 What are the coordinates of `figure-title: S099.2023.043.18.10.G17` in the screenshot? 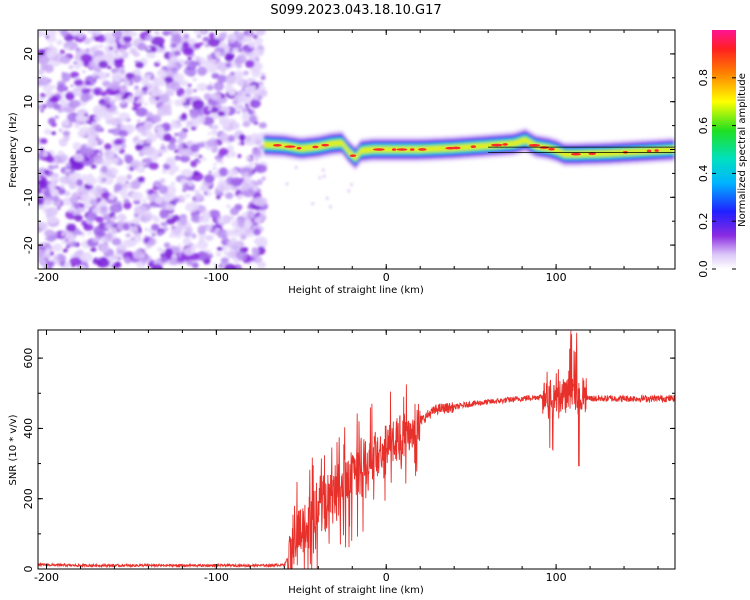 It's located at (355, 10).